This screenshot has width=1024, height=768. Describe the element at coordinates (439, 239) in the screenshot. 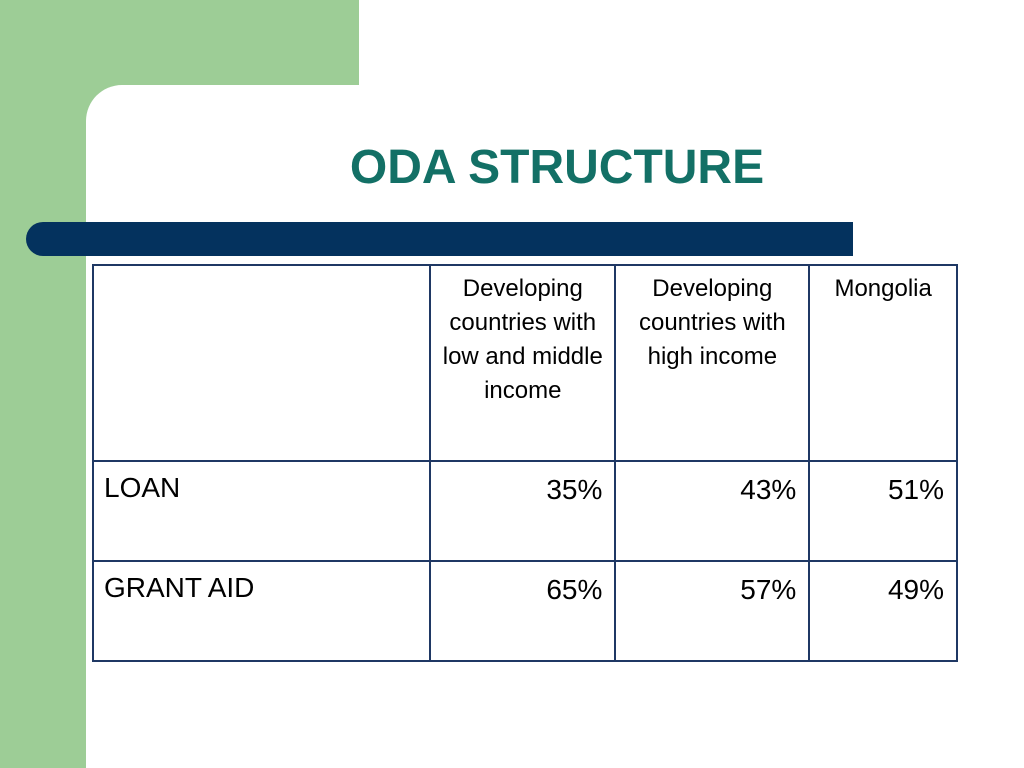

I see `title-underline-bar` at that location.